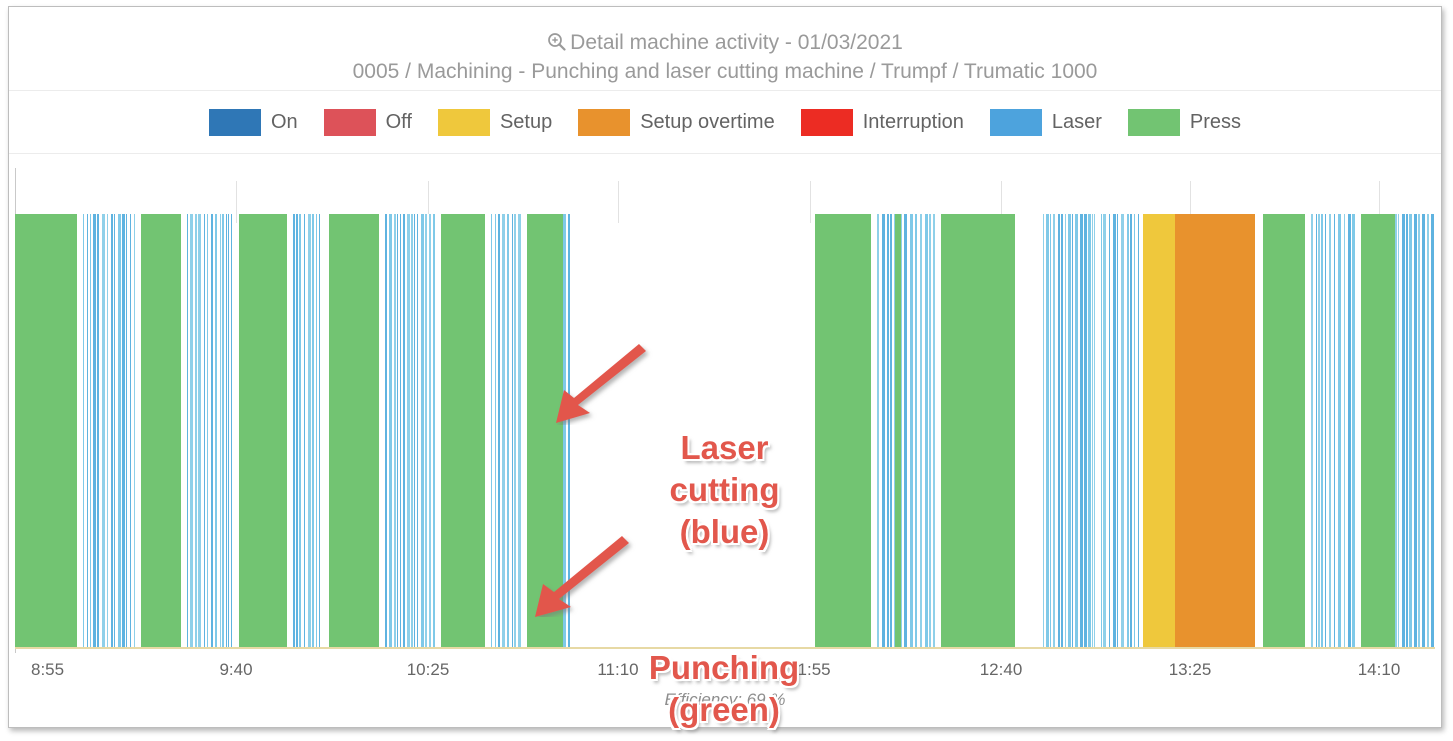 The height and width of the screenshot is (741, 1453). I want to click on legend-item-interruption: Interruption, so click(882, 122).